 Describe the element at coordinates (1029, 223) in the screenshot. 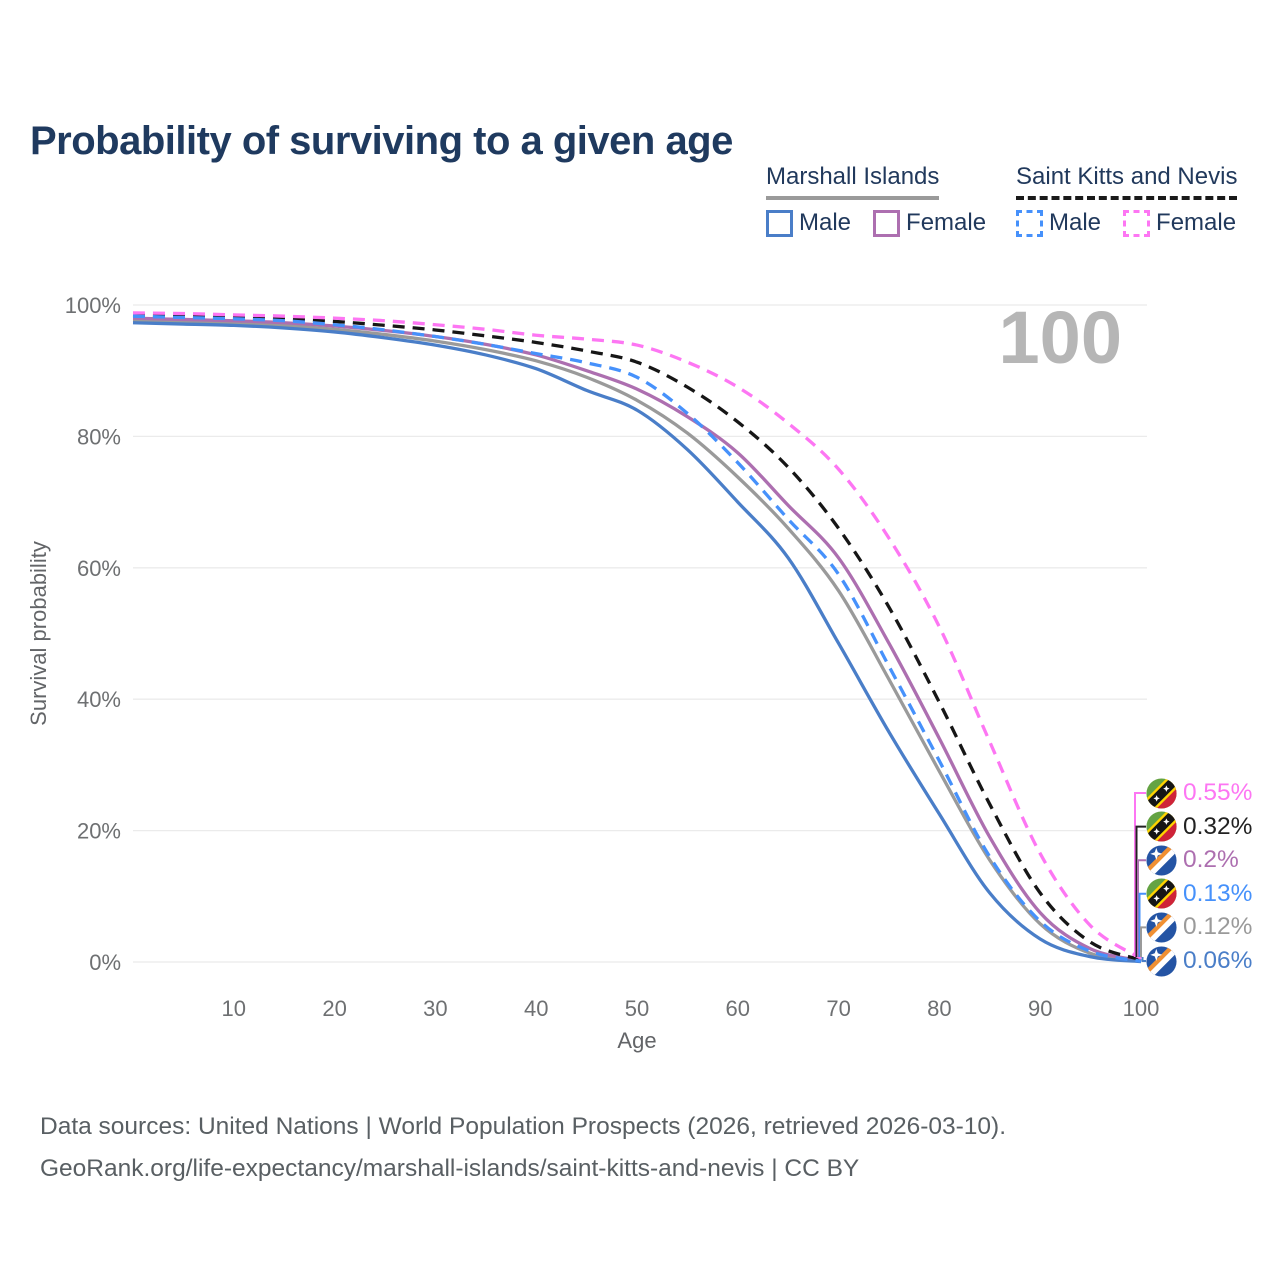

I see `skn-male-line-swatch` at that location.